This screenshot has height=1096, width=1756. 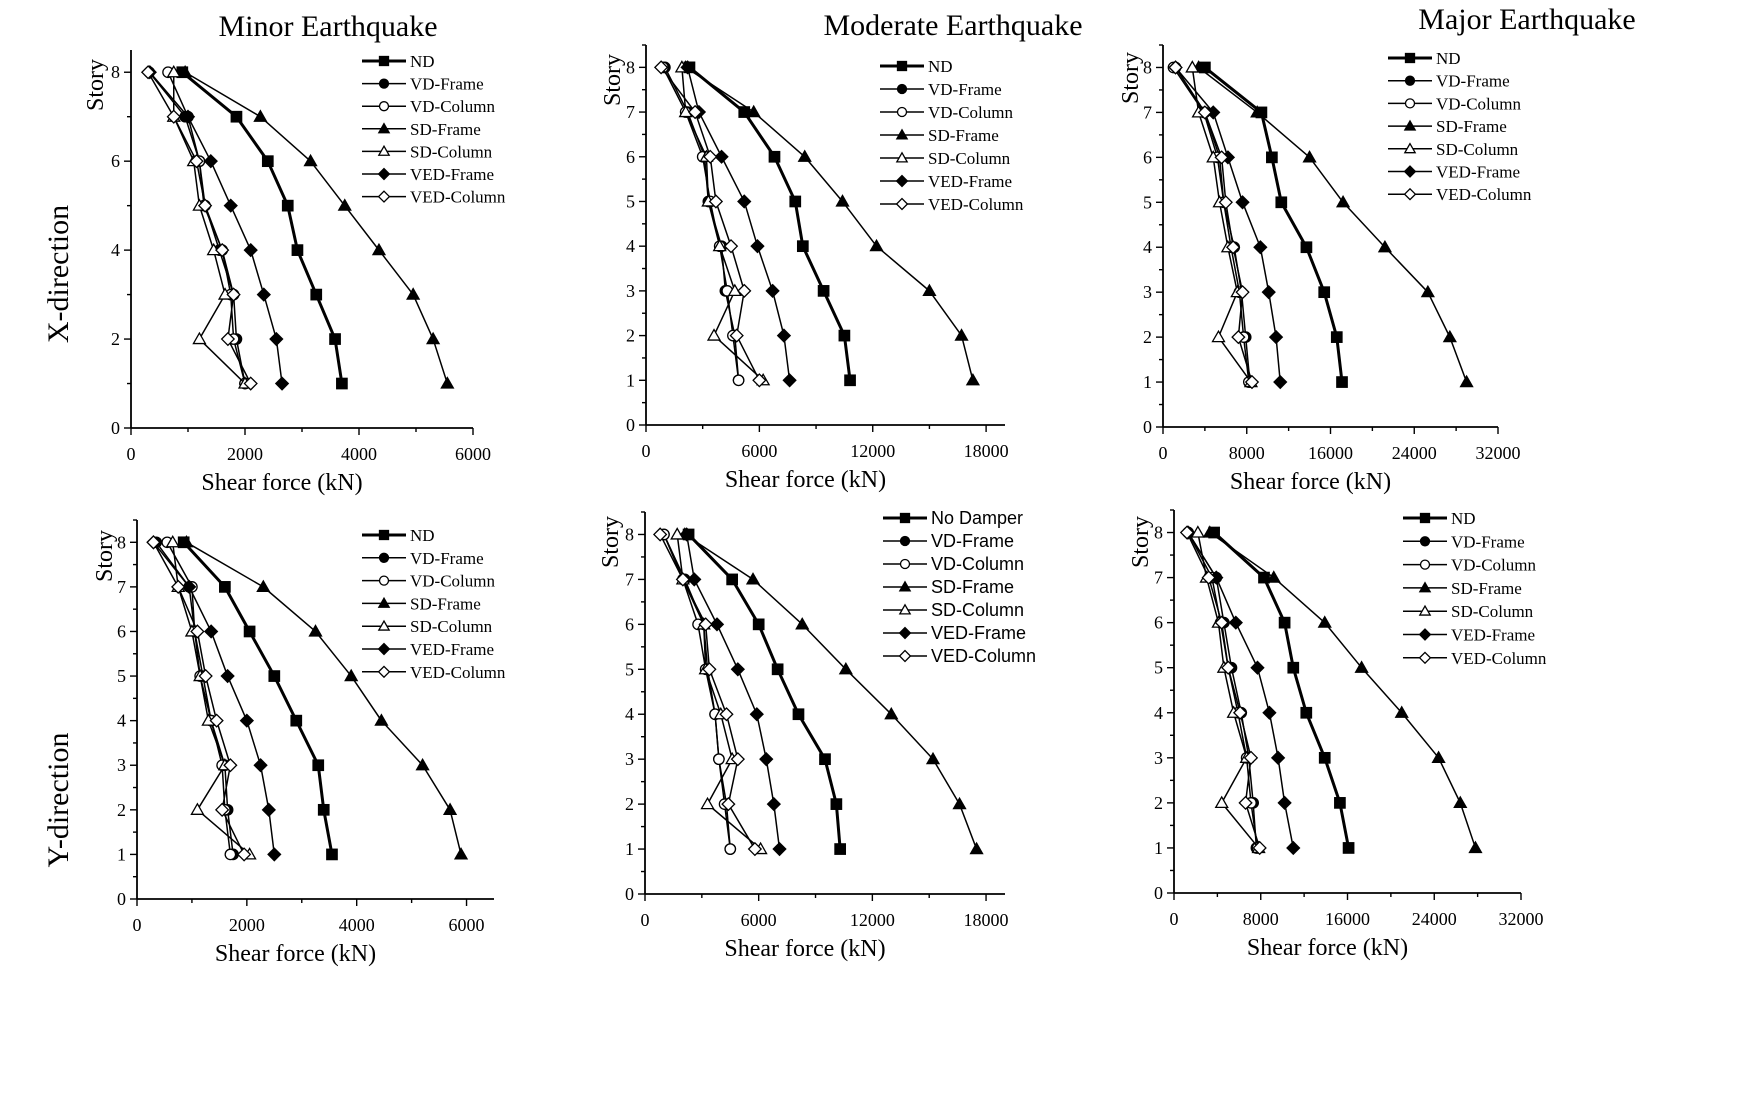 I want to click on series-line-vd-column, so click(x=697, y=692).